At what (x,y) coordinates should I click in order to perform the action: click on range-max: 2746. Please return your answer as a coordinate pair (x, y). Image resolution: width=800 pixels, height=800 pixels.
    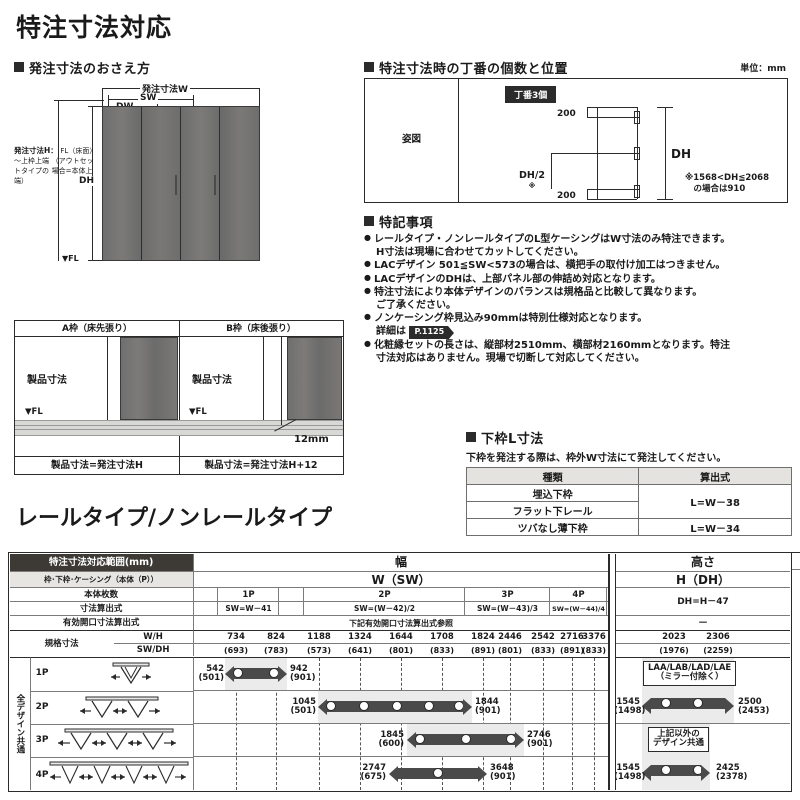
    Looking at the image, I should click on (539, 734).